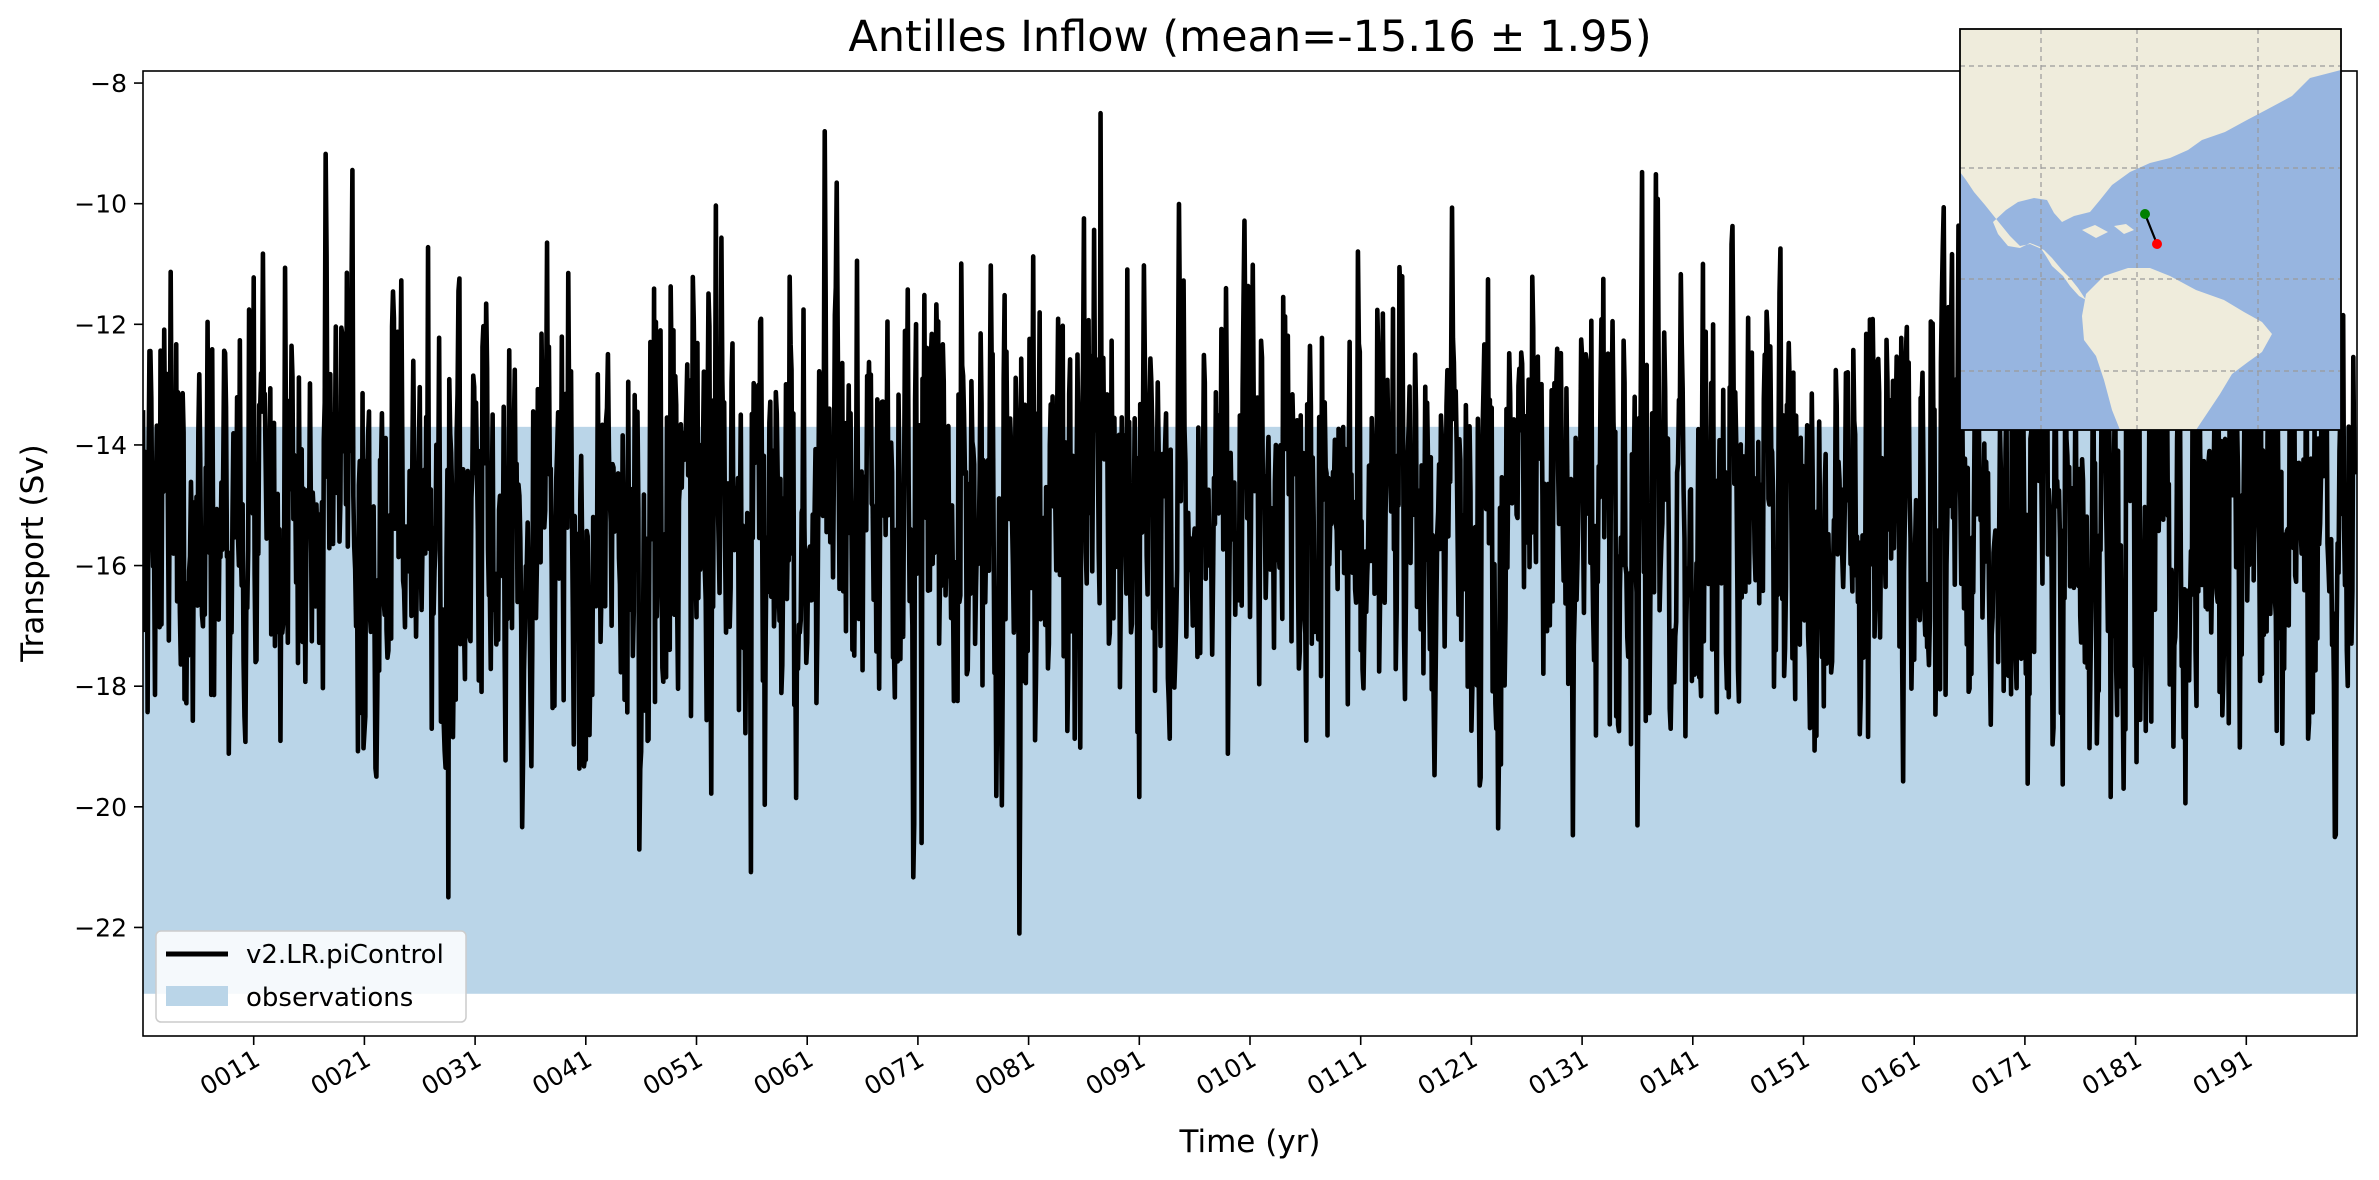 This screenshot has height=1180, width=2379. What do you see at coordinates (2145, 214) in the screenshot?
I see `map-section-start-marker` at bounding box center [2145, 214].